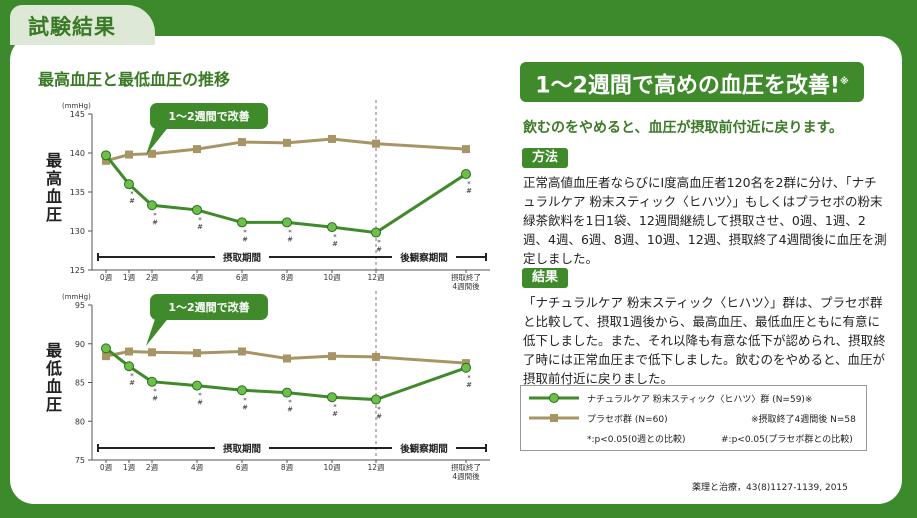 The image size is (917, 518). Describe the element at coordinates (245, 232) in the screenshot. I see `chart1-sig-mark-4-0: *` at that location.